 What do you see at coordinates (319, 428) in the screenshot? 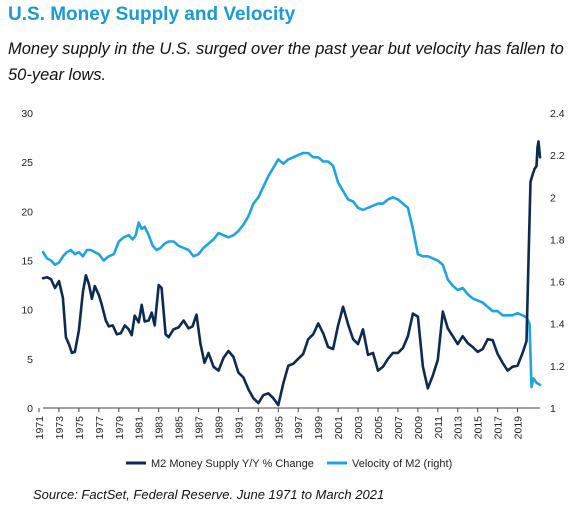
I see `x-tick-label: 1999` at bounding box center [319, 428].